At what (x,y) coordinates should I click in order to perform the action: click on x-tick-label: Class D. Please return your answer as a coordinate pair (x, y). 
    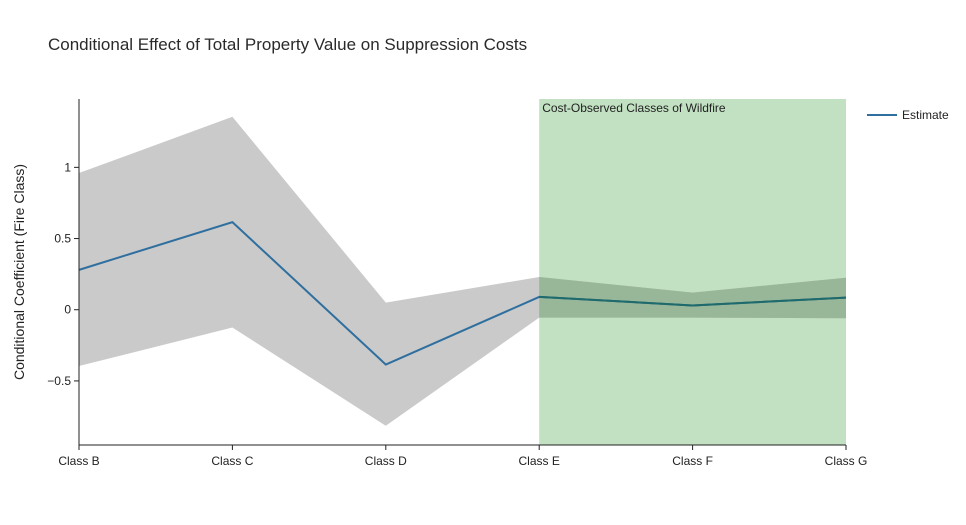
    Looking at the image, I should click on (386, 461).